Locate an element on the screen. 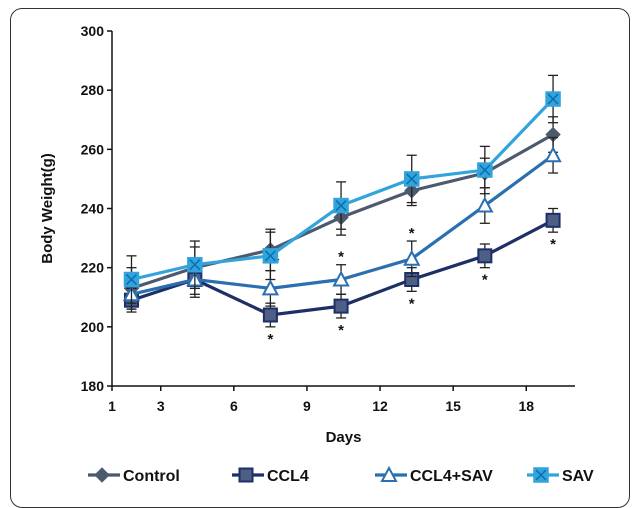 Image resolution: width=636 pixels, height=508 pixels. legend-label: CCL4 is located at coordinates (288, 476).